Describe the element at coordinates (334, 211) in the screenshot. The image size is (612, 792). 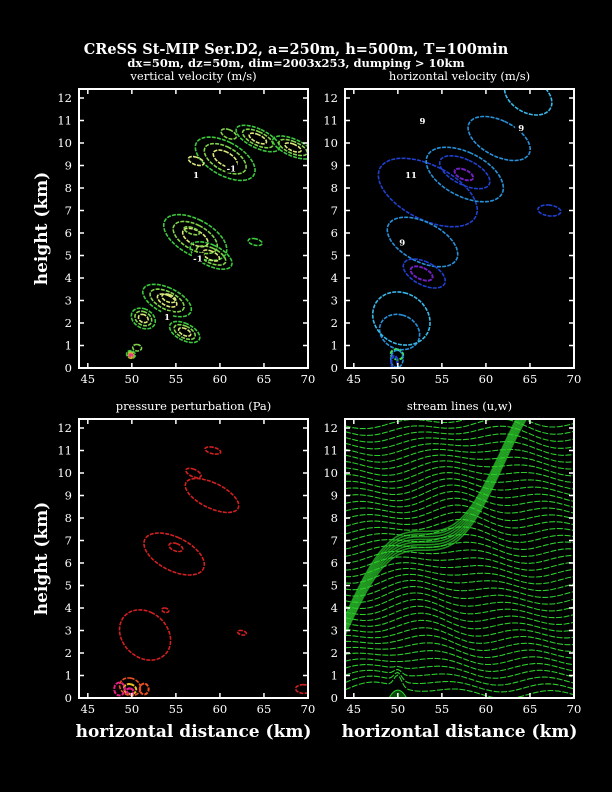
I see `y-tick-label: 7` at that location.